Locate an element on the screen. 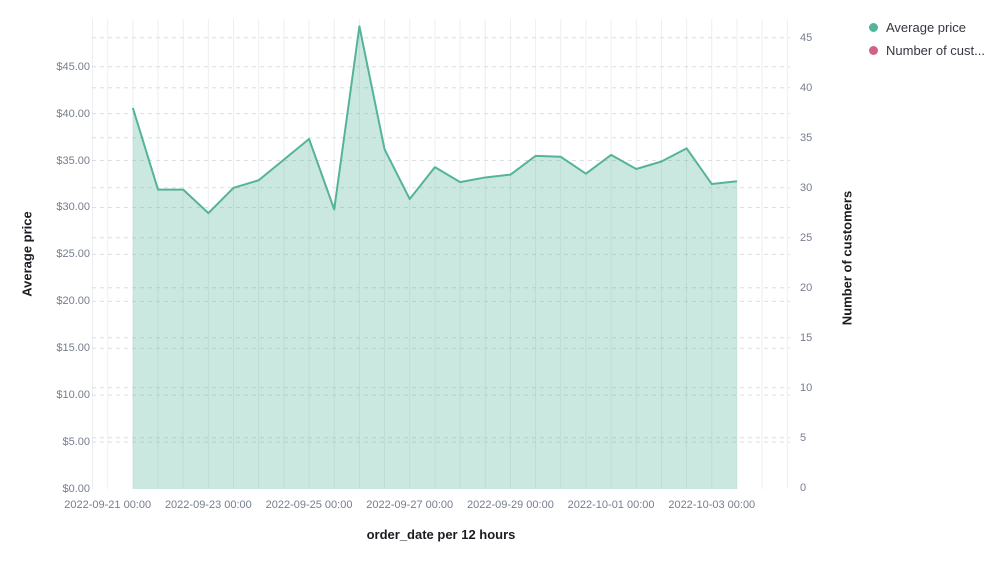  y-right-tick-label: 35 is located at coordinates (806, 137).